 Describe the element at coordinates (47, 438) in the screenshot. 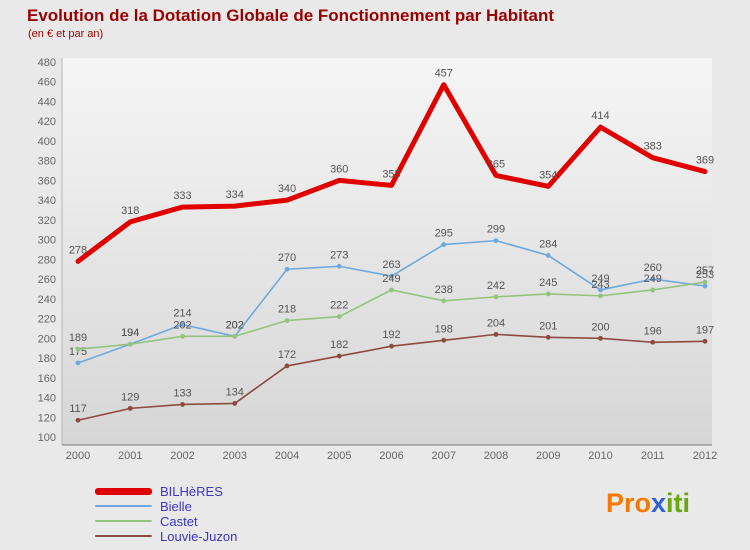

I see `y-tick-label: 100` at that location.